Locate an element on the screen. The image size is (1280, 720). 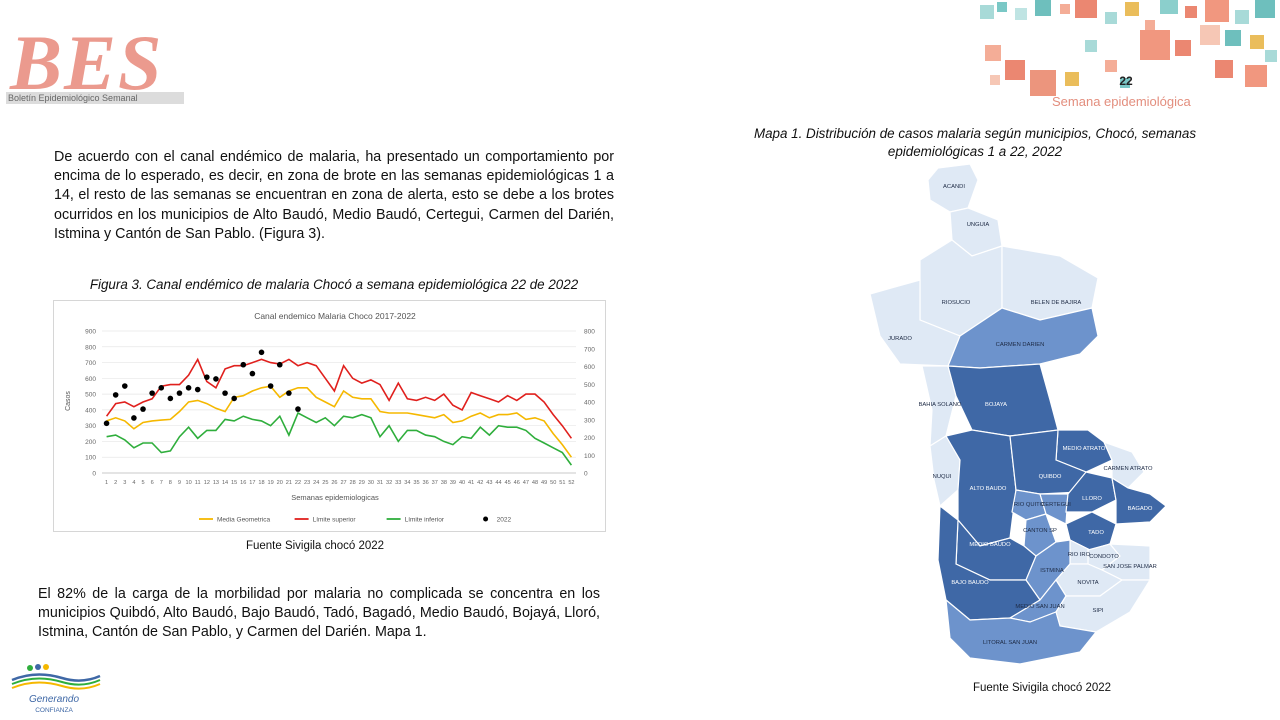
y-axis-right: 0 100 200 300 400 500 600 700 800 is located at coordinates (589, 403).